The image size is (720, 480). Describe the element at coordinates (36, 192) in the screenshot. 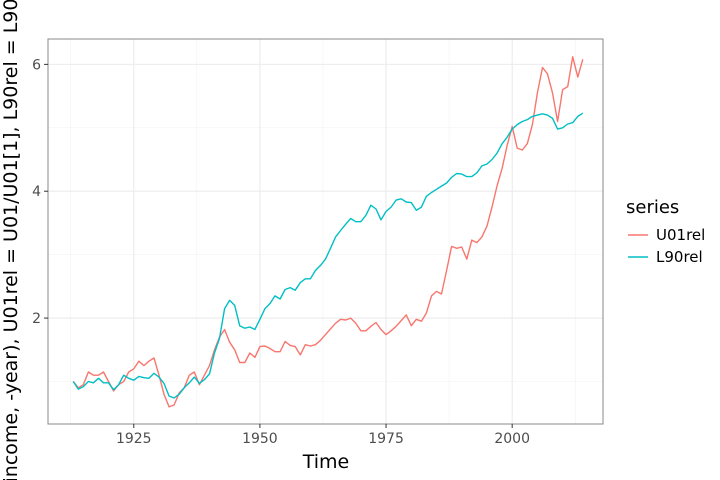

I see `y-tick-label: 4` at that location.